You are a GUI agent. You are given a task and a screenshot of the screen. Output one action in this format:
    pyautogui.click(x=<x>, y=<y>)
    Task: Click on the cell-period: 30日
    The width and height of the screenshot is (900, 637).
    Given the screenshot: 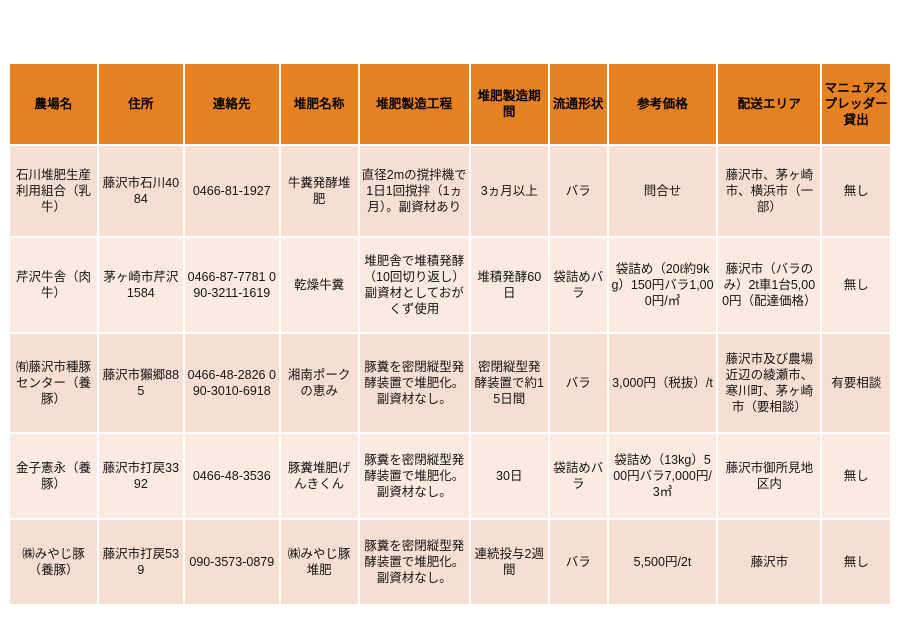 What is the action you would take?
    pyautogui.click(x=509, y=476)
    